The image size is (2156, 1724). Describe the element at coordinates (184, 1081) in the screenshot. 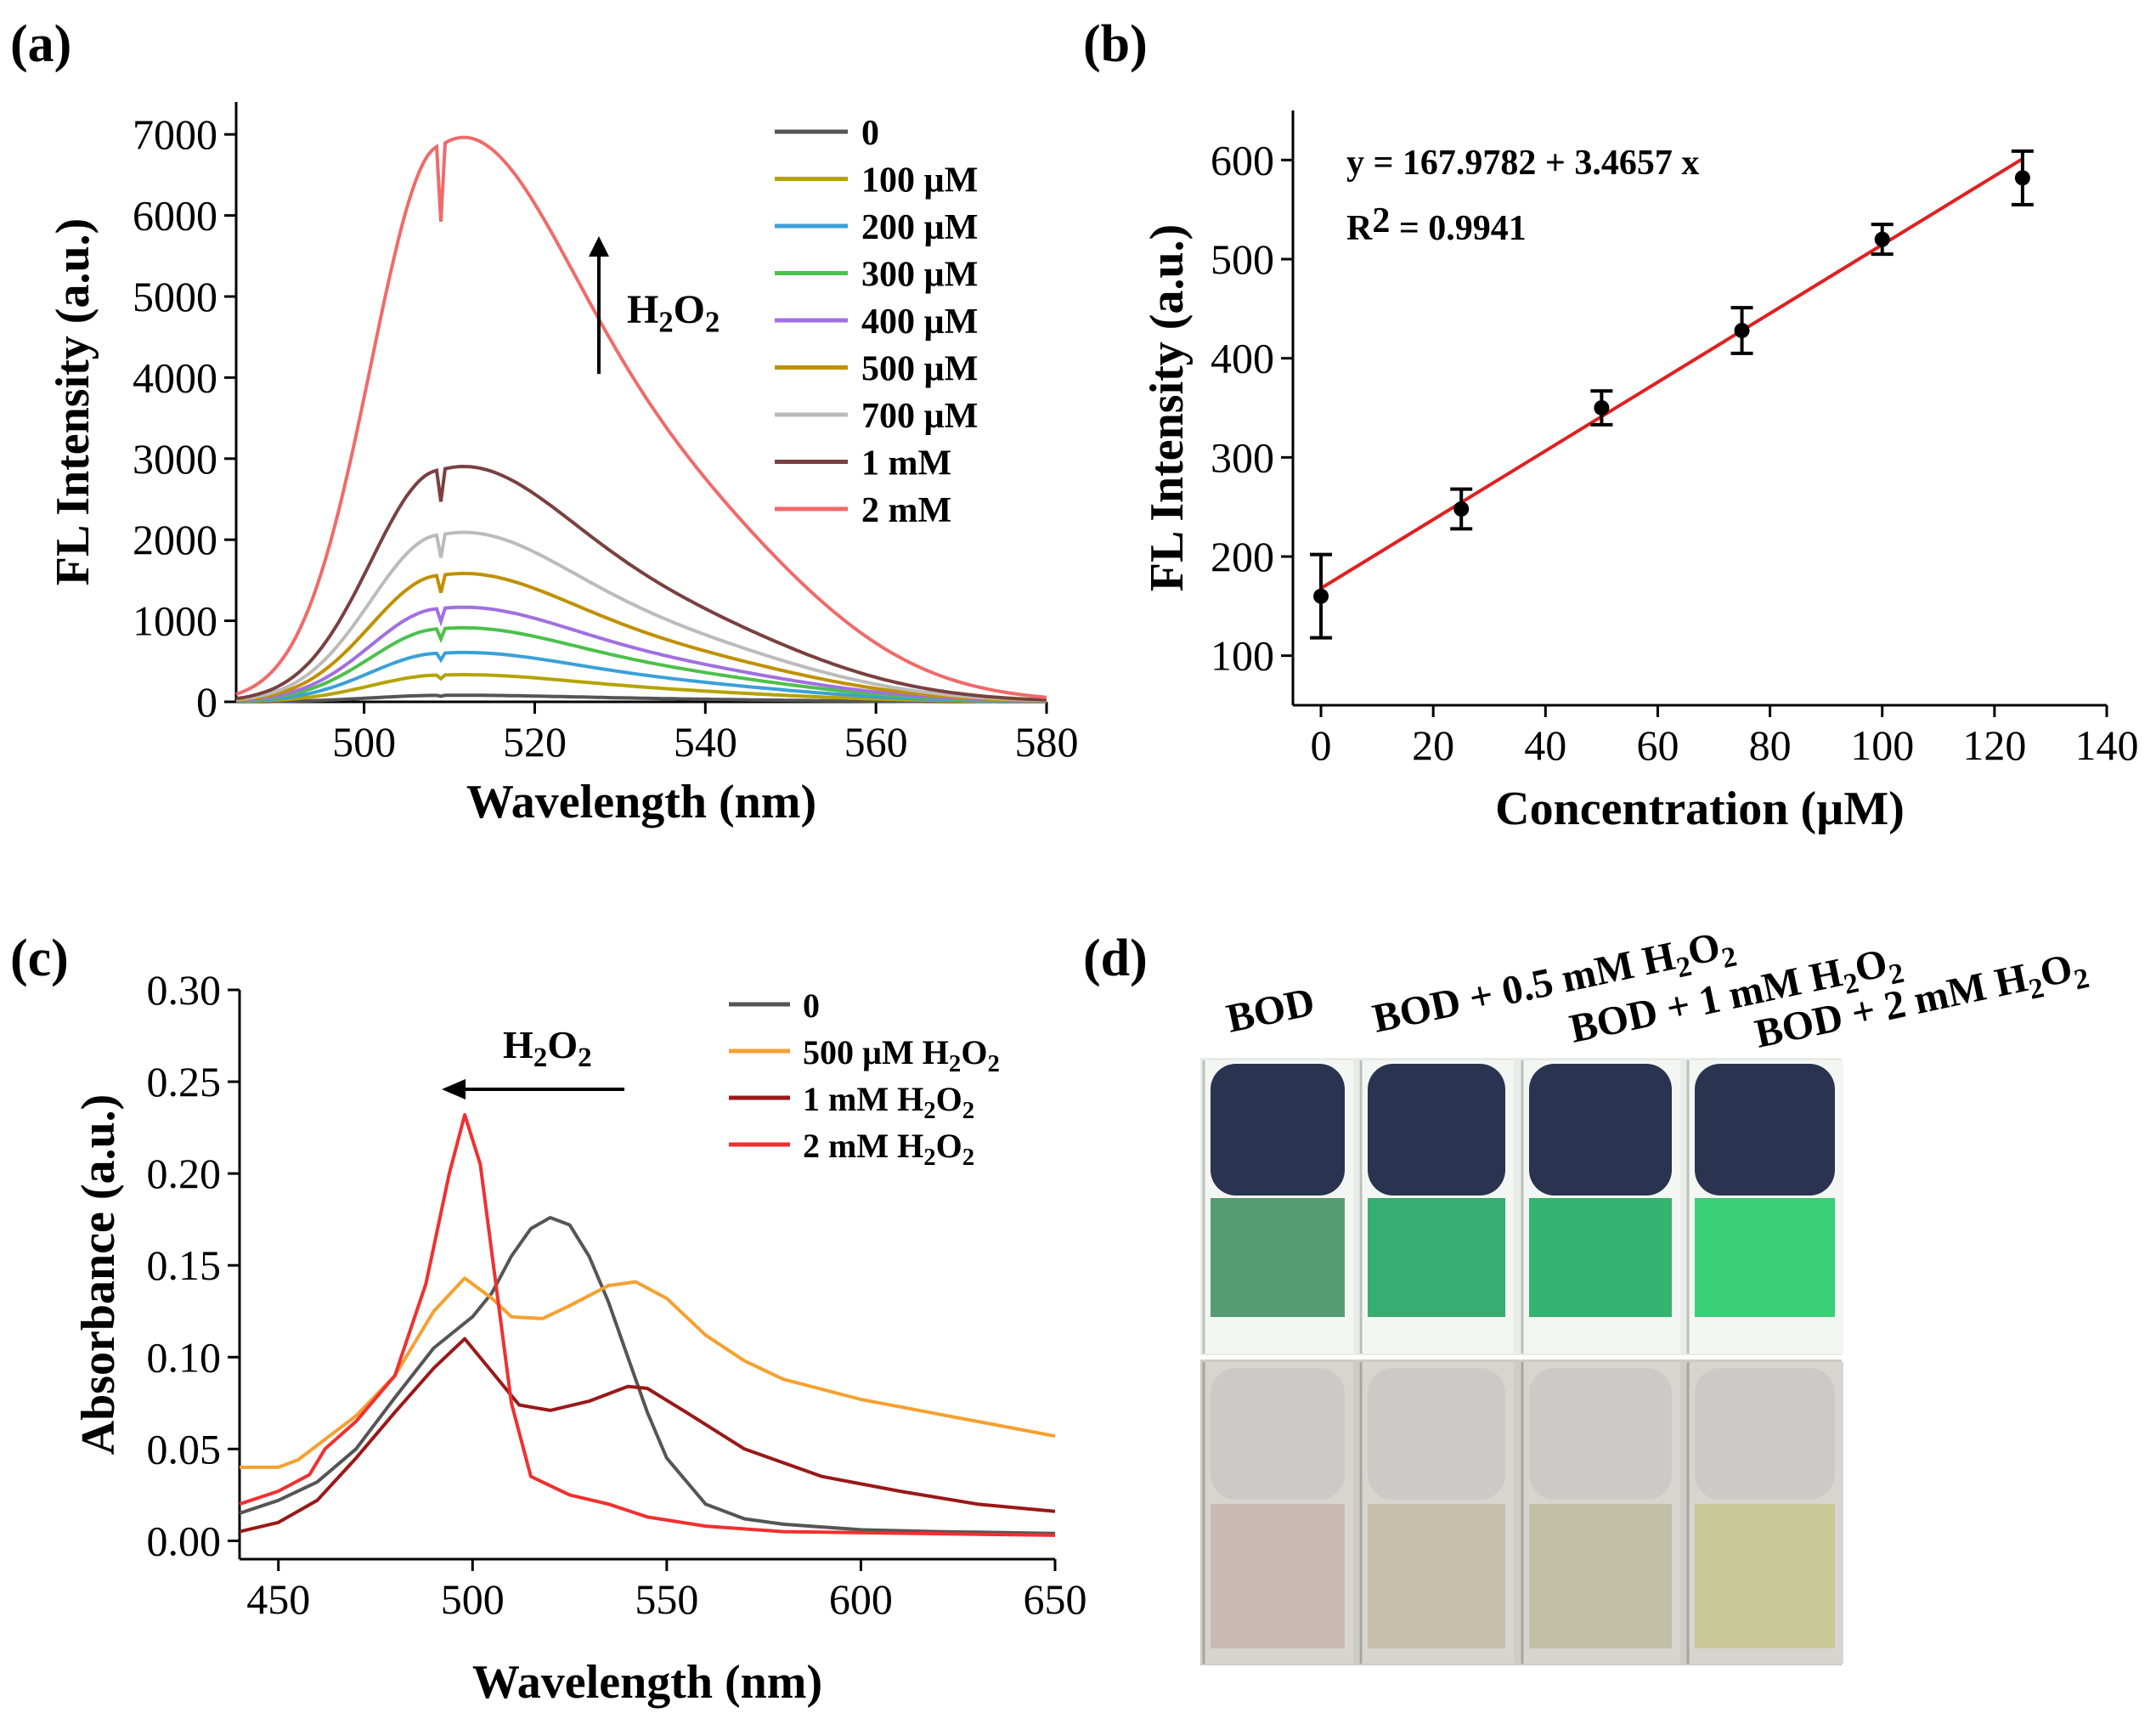

I see `y-tick-label: 0.25` at that location.